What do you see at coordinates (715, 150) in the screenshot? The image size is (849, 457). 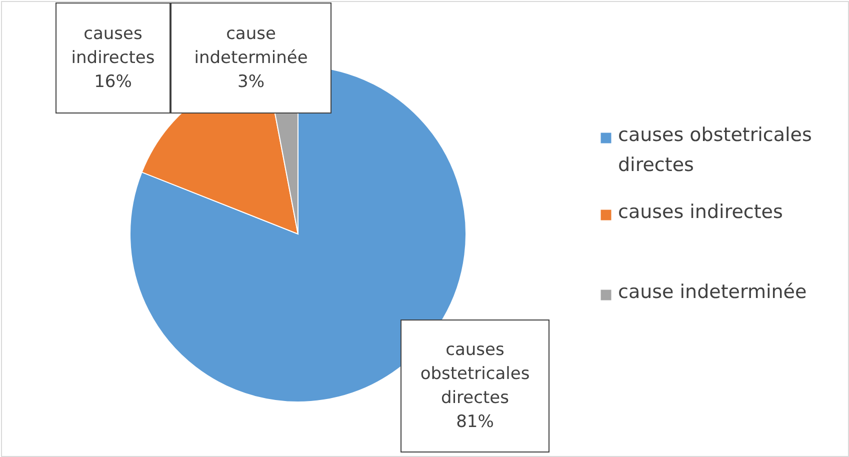 I see `legend-label: causes obstetricales directes` at bounding box center [715, 150].